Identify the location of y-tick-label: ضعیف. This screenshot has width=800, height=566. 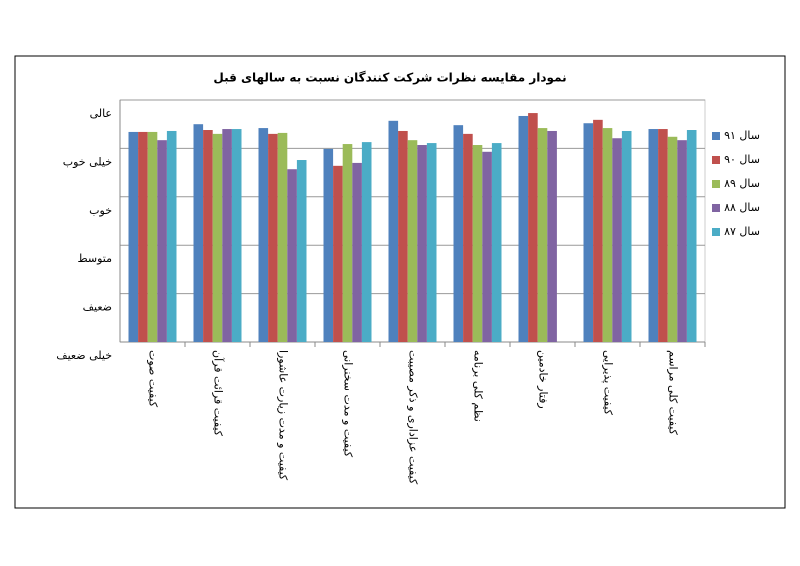
(97, 307).